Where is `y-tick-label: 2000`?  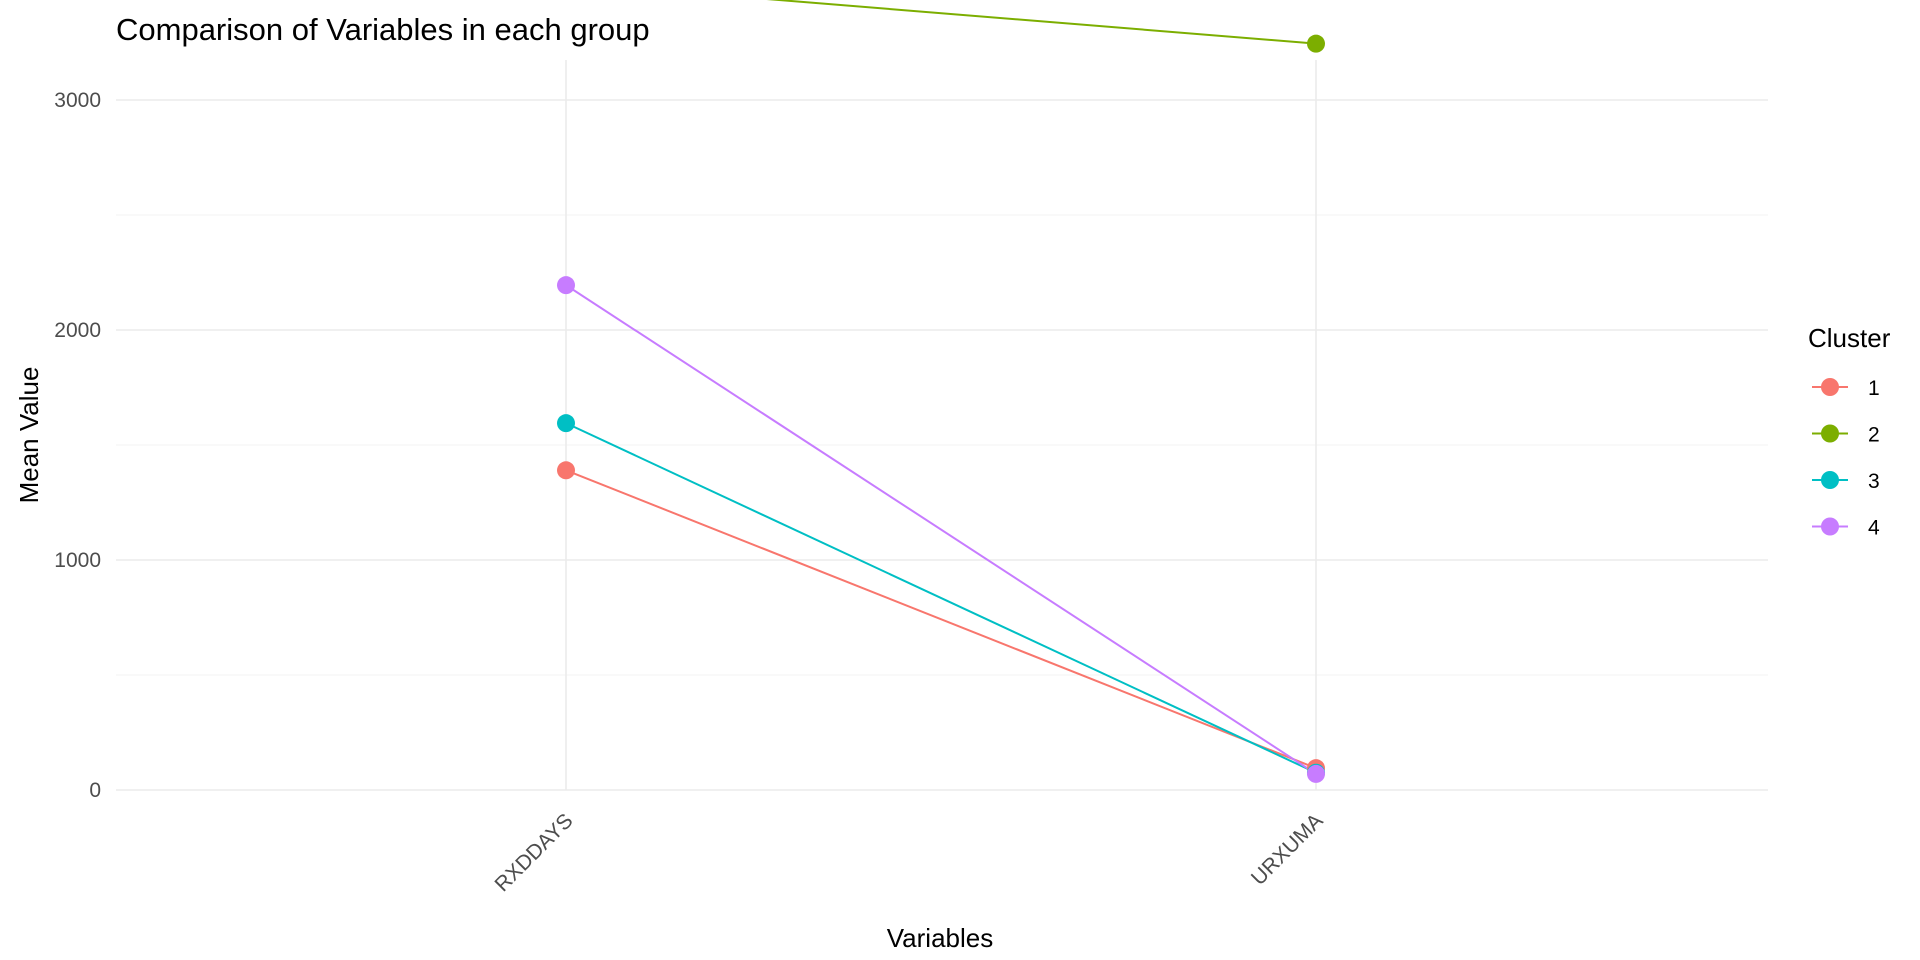 y-tick-label: 2000 is located at coordinates (77, 330).